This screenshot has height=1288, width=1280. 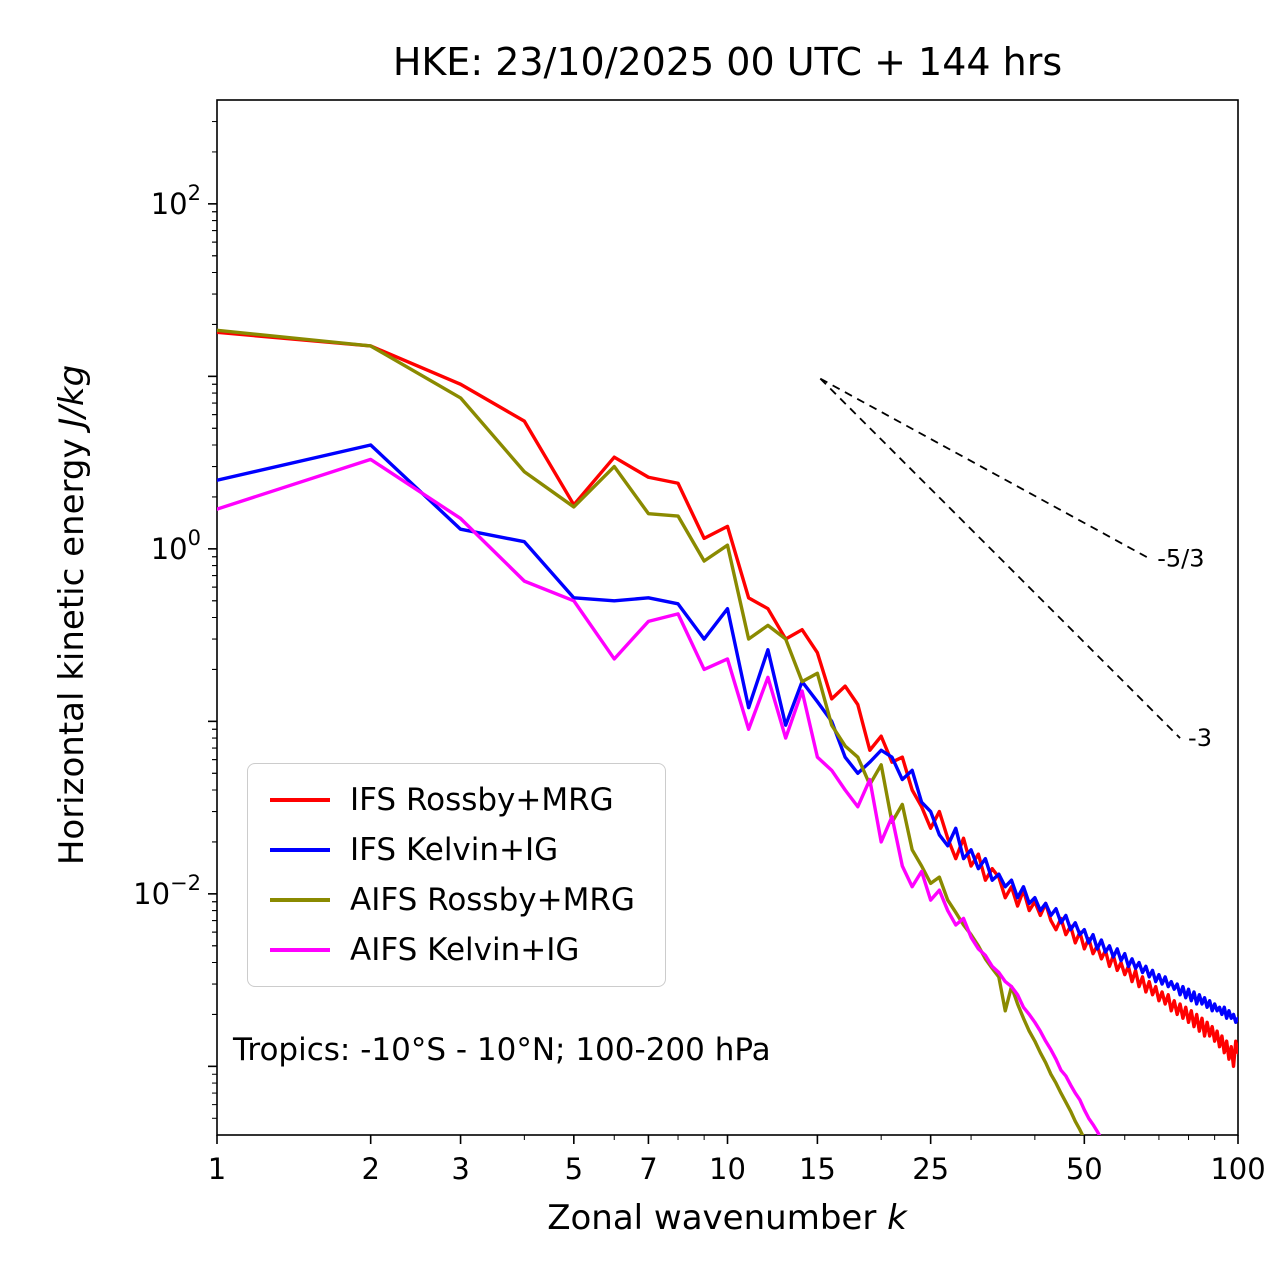 I want to click on reference-slope-label: -3, so click(x=1200, y=738).